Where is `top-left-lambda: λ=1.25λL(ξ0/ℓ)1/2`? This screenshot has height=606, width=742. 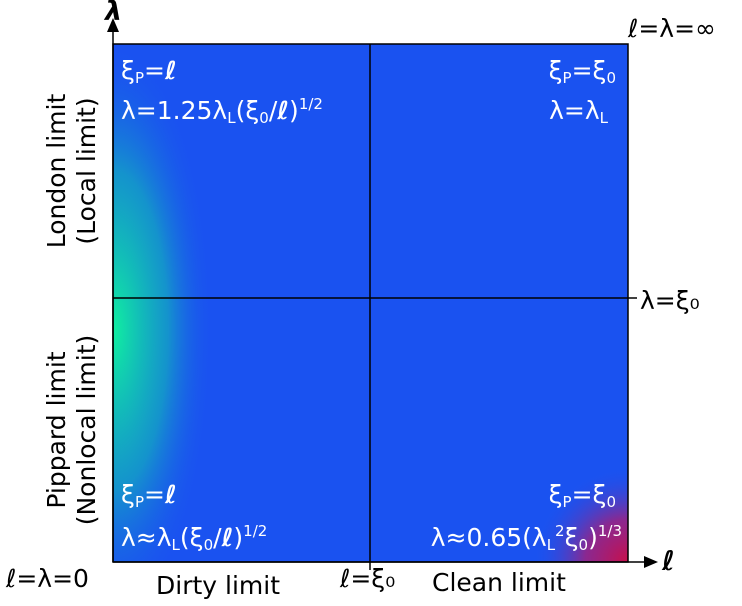 top-left-lambda: λ=1.25λL(ξ0/ℓ)1/2 is located at coordinates (222, 111).